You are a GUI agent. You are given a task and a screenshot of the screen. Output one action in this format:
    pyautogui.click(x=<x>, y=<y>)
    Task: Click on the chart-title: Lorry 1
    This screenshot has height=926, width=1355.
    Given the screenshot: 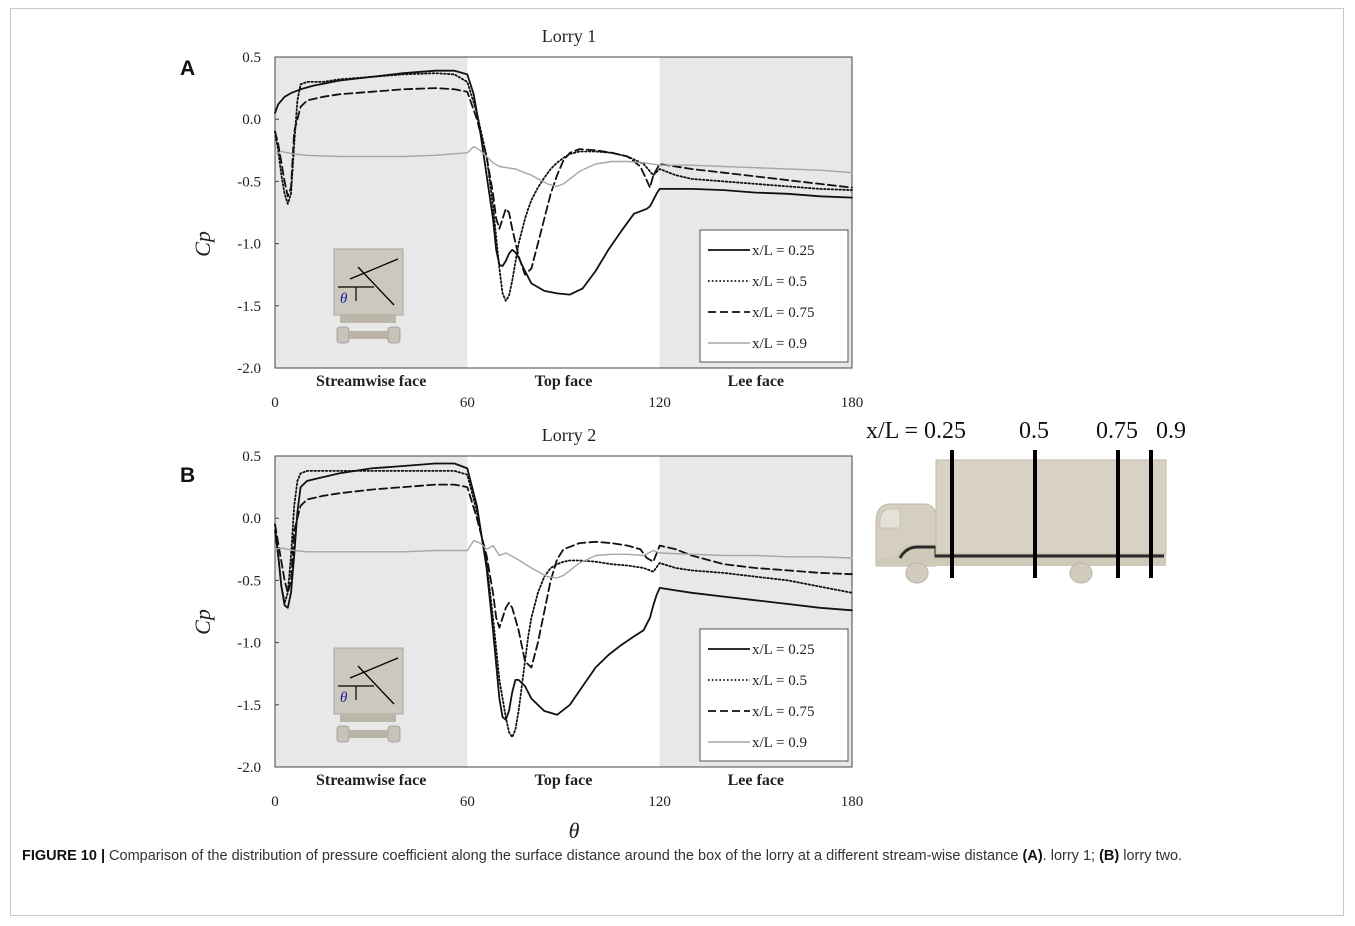 What is the action you would take?
    pyautogui.click(x=569, y=36)
    